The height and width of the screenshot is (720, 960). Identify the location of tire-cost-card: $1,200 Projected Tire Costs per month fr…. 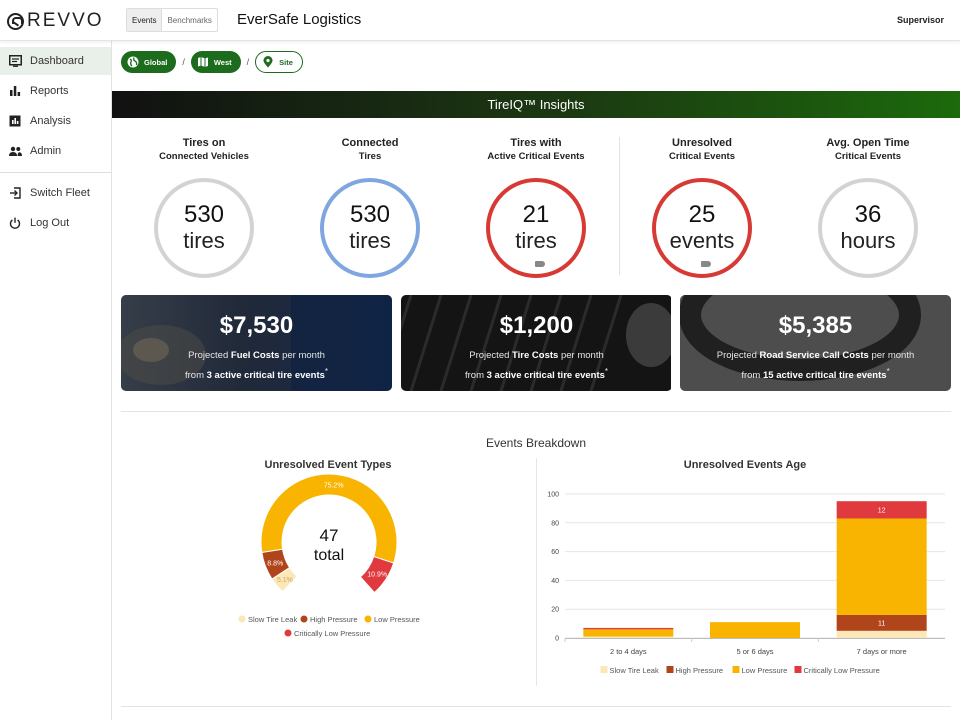
(536, 343).